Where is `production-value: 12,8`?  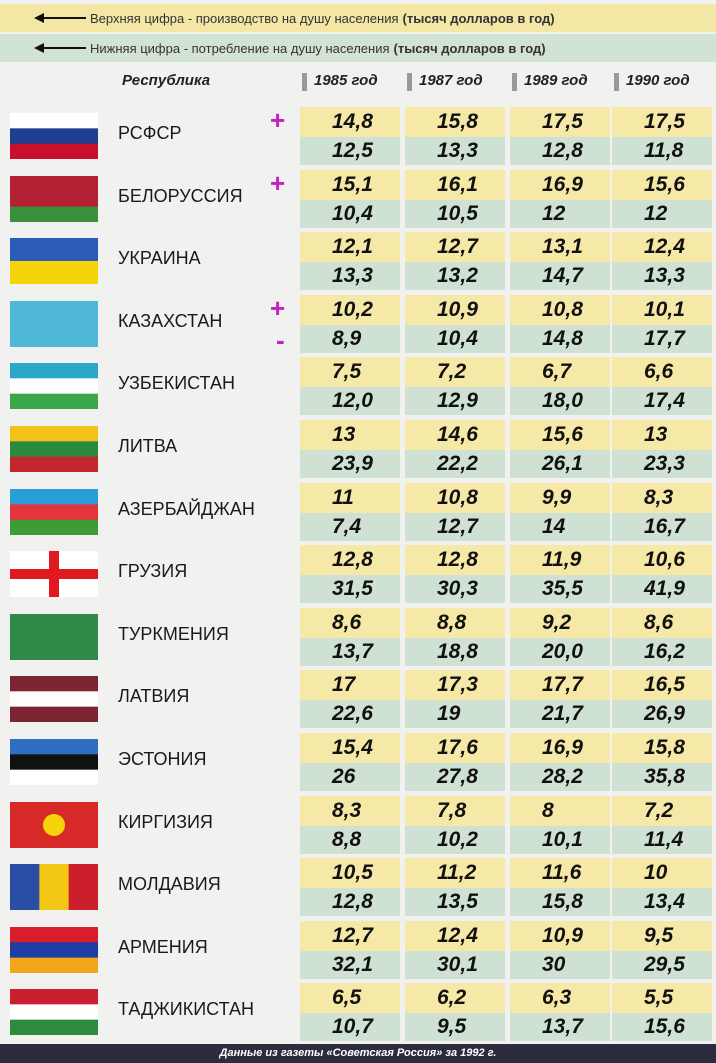 production-value: 12,8 is located at coordinates (350, 560).